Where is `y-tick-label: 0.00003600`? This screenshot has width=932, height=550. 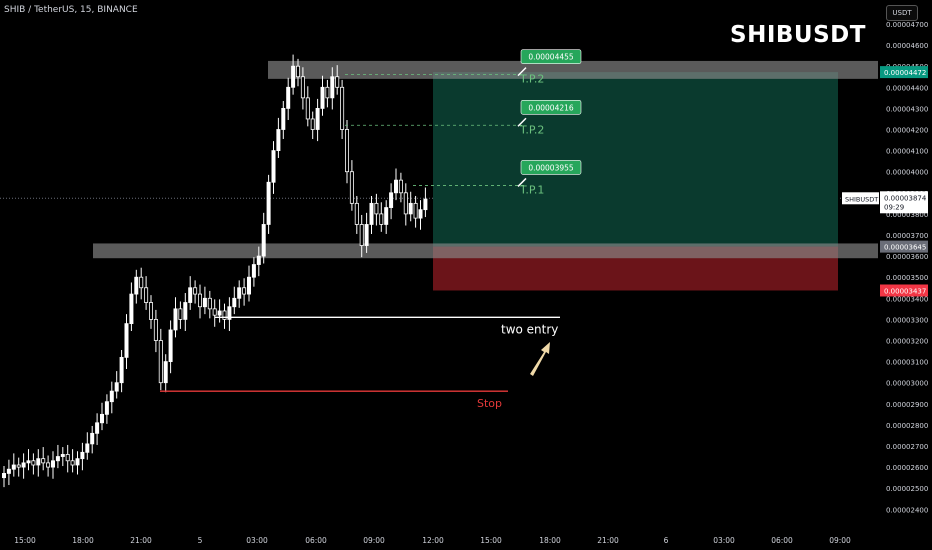
y-tick-label: 0.00003600 is located at coordinates (907, 257).